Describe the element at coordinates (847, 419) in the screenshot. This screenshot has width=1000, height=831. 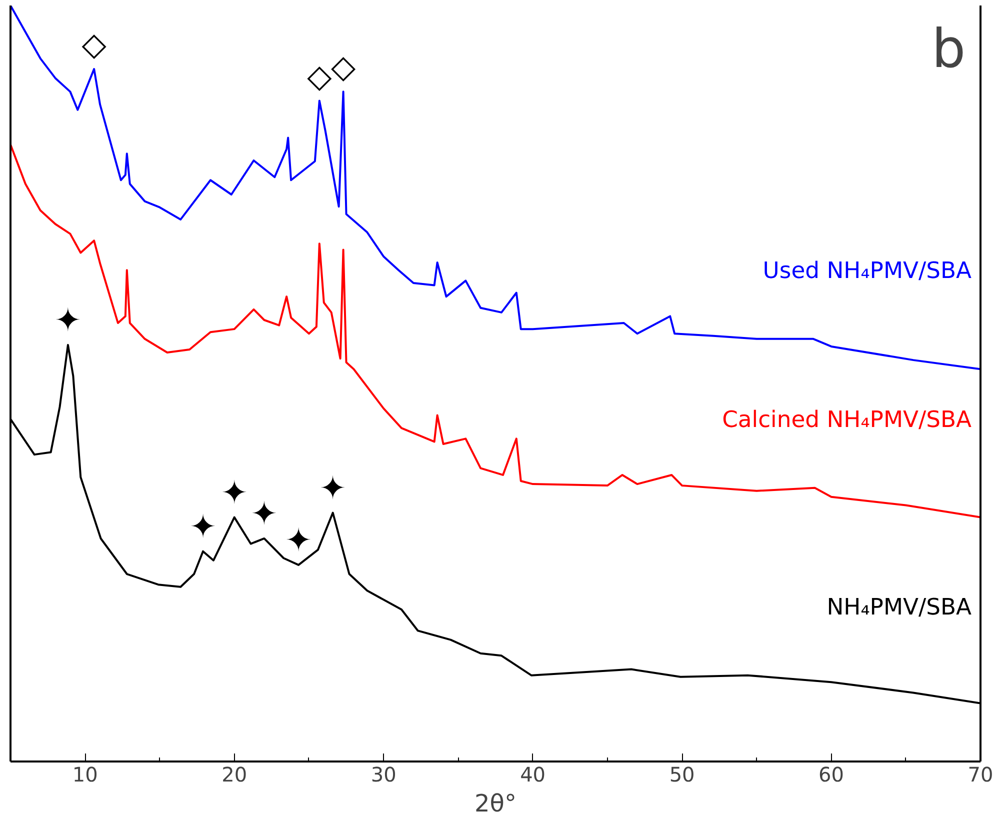
I see `text: Calcined NH₄PMV/SBA` at that location.